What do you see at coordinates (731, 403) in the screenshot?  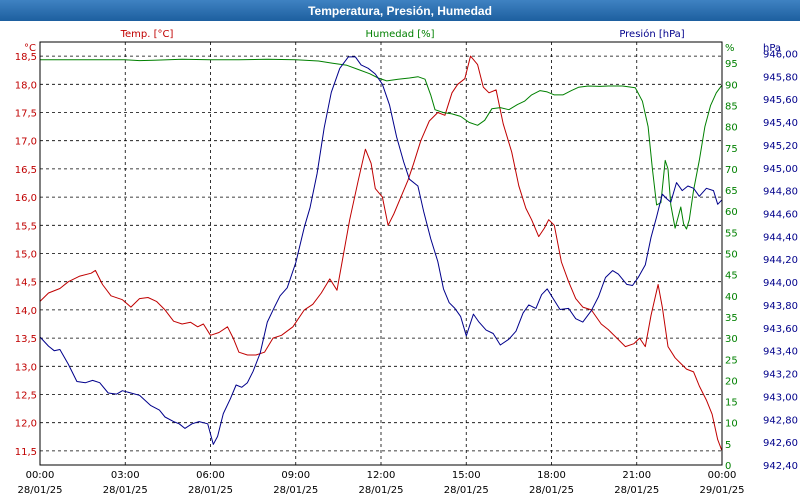 I see `humidity-tick-label: 15` at bounding box center [731, 403].